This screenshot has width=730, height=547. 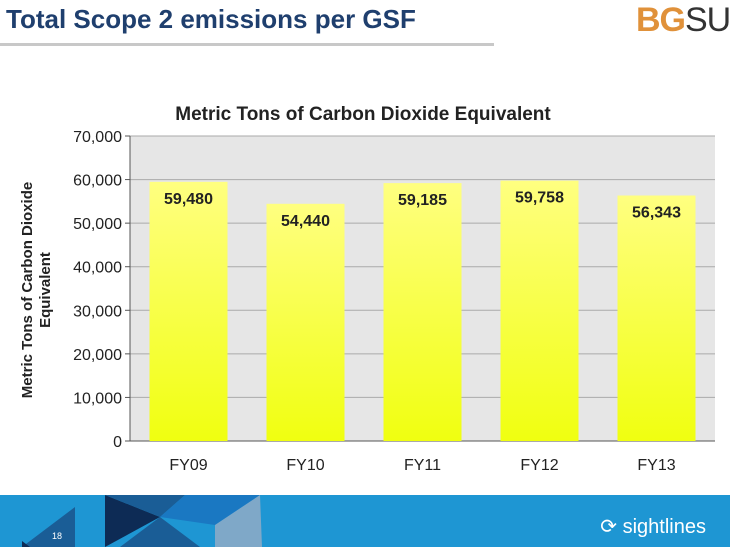 I want to click on page-number: 18, so click(x=57, y=536).